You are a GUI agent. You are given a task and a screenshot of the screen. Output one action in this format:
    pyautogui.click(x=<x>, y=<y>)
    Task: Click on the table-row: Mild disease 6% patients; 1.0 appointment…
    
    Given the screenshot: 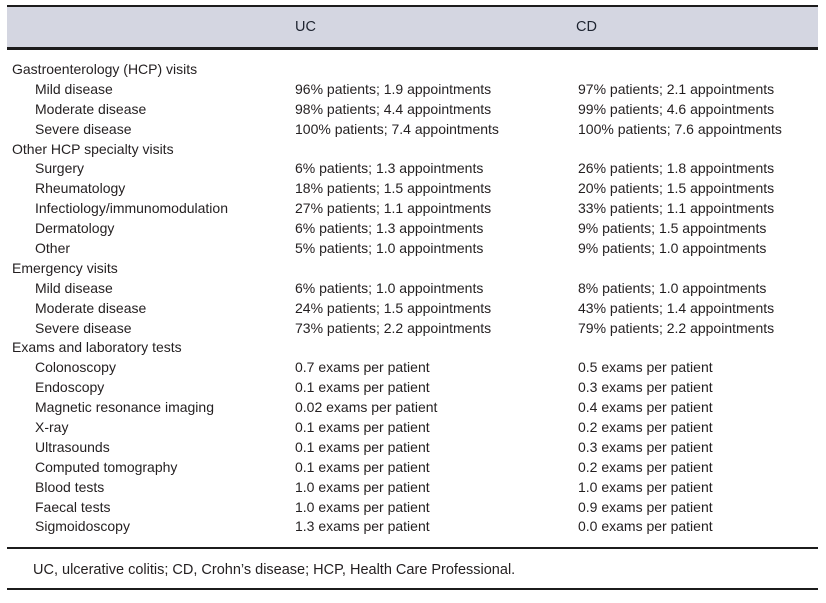 What is the action you would take?
    pyautogui.click(x=412, y=289)
    